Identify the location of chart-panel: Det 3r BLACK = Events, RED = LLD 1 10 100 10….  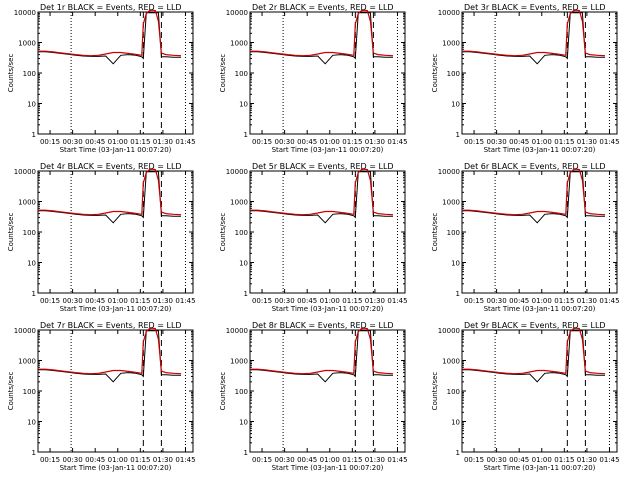
(525, 78).